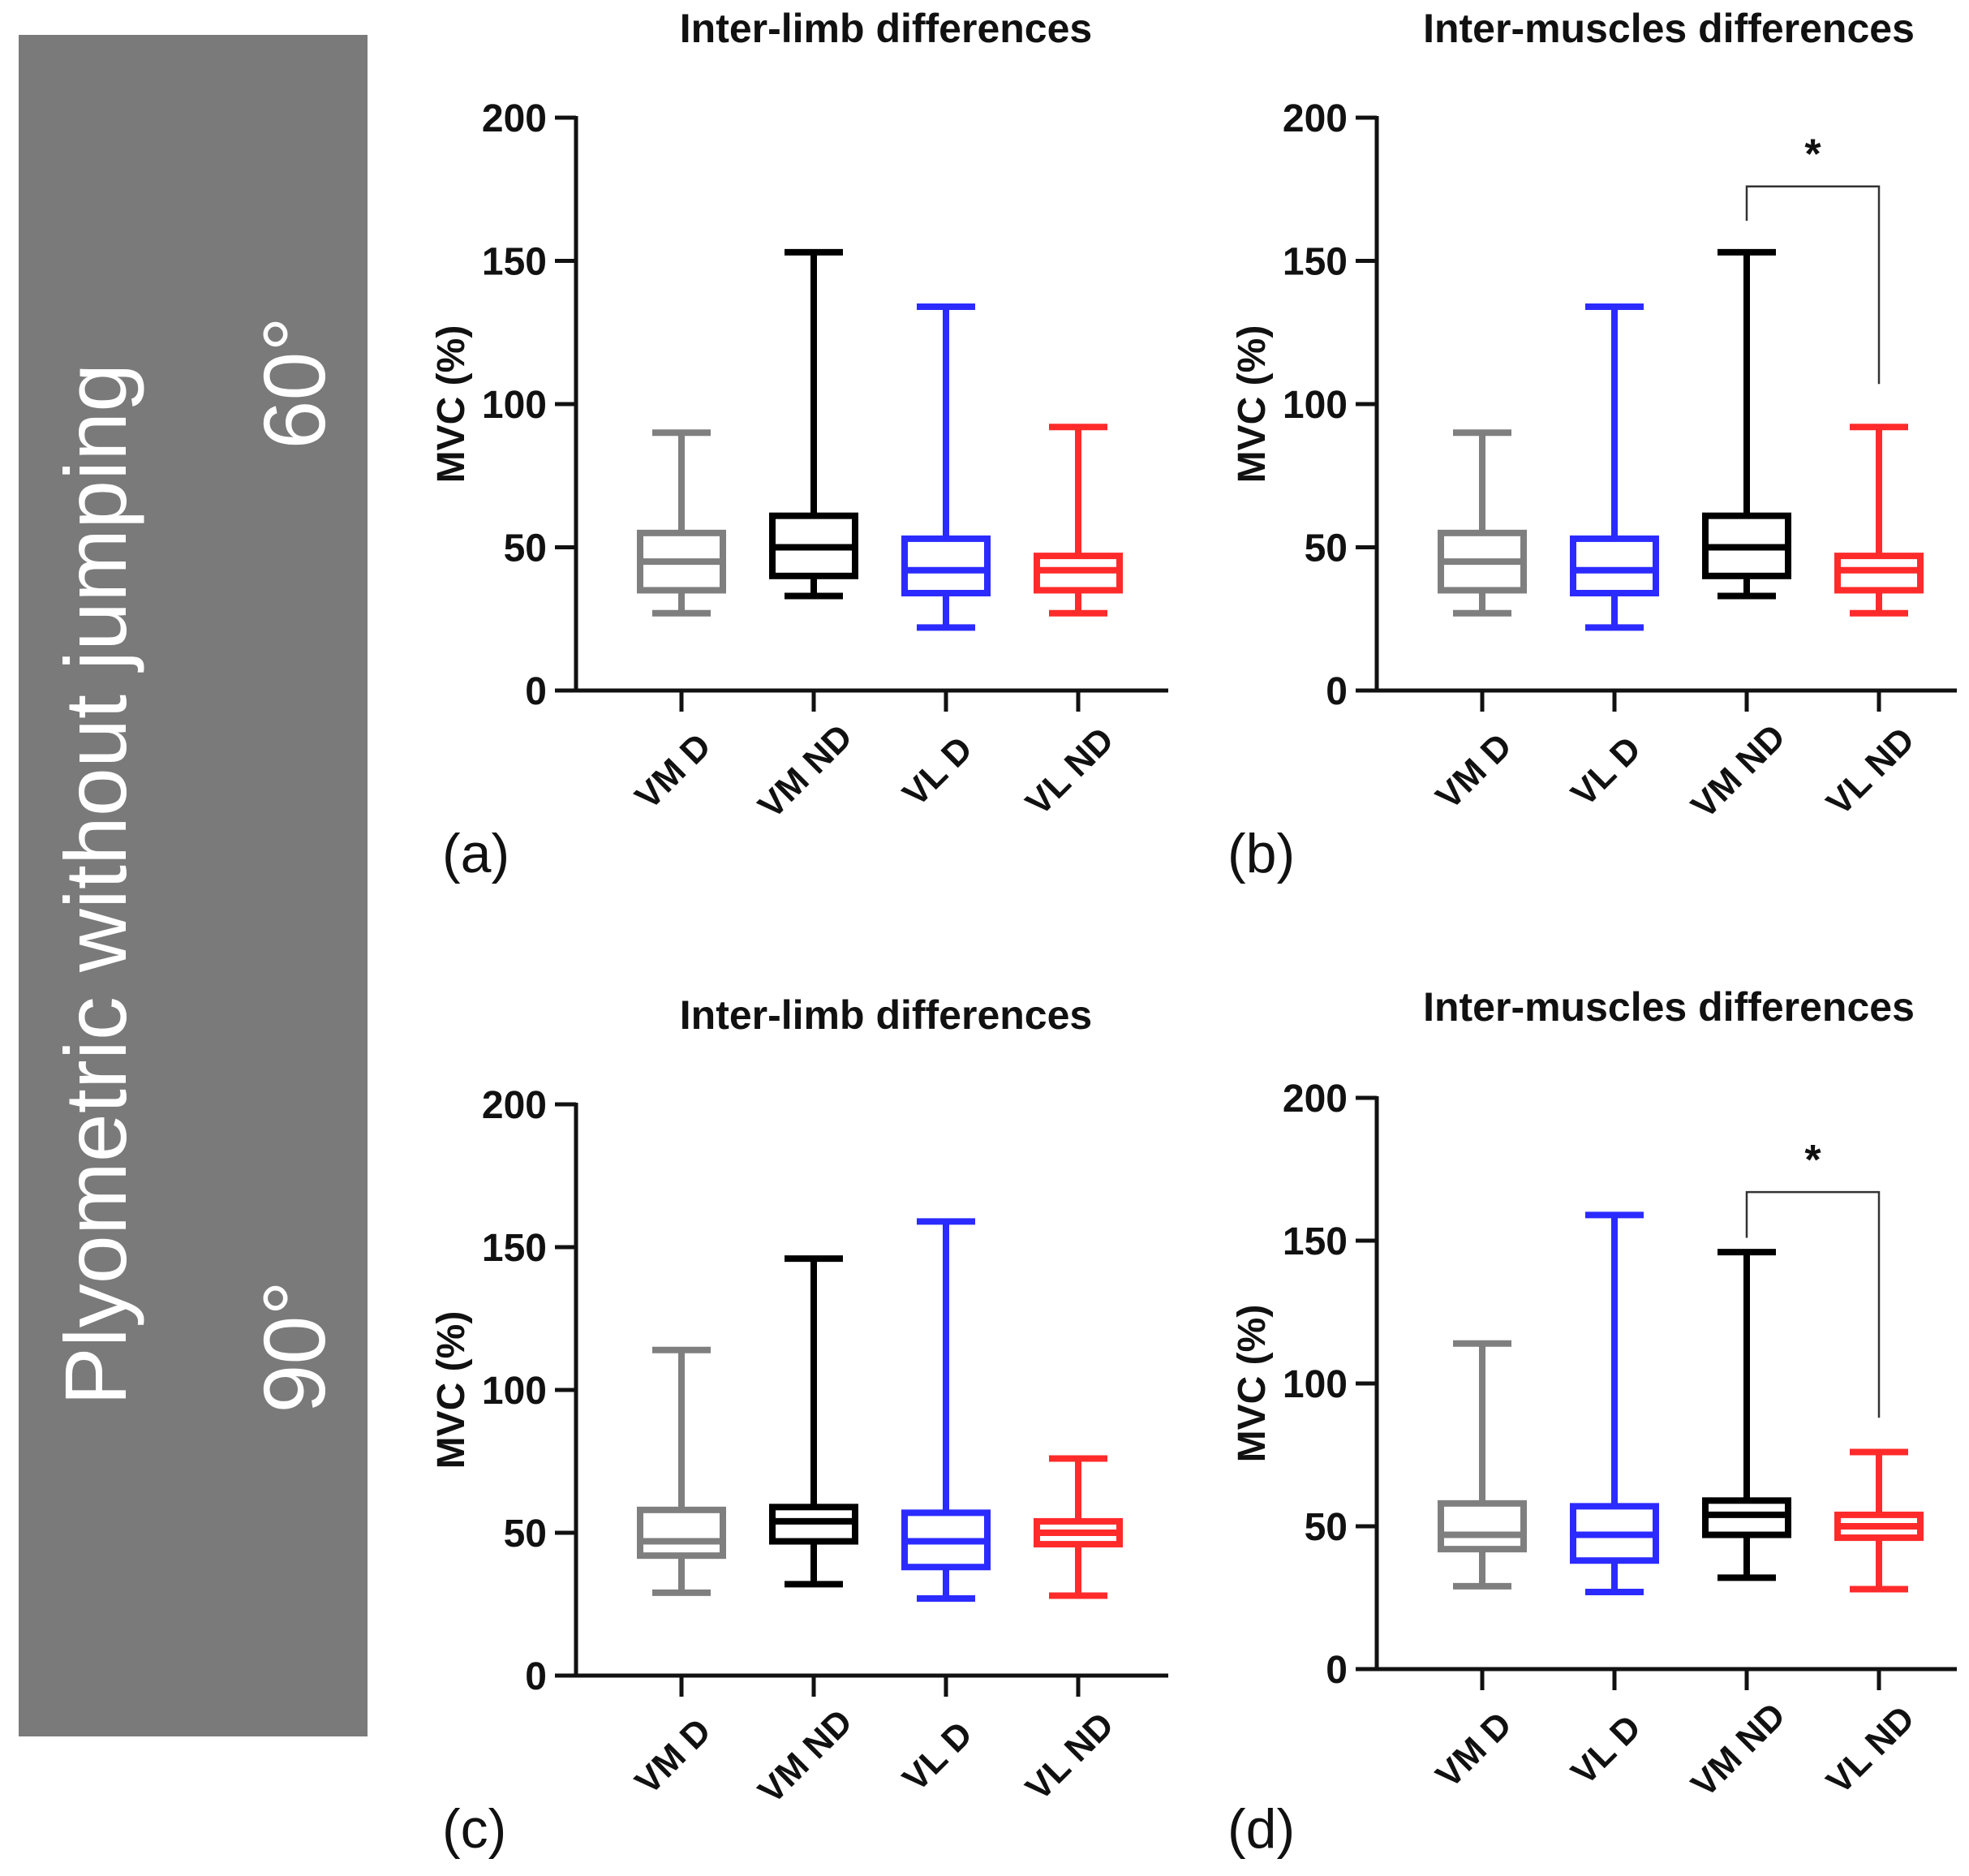 The image size is (1969, 1876). What do you see at coordinates (294, 1346) in the screenshot?
I see `angle-bottom-label: 90°` at bounding box center [294, 1346].